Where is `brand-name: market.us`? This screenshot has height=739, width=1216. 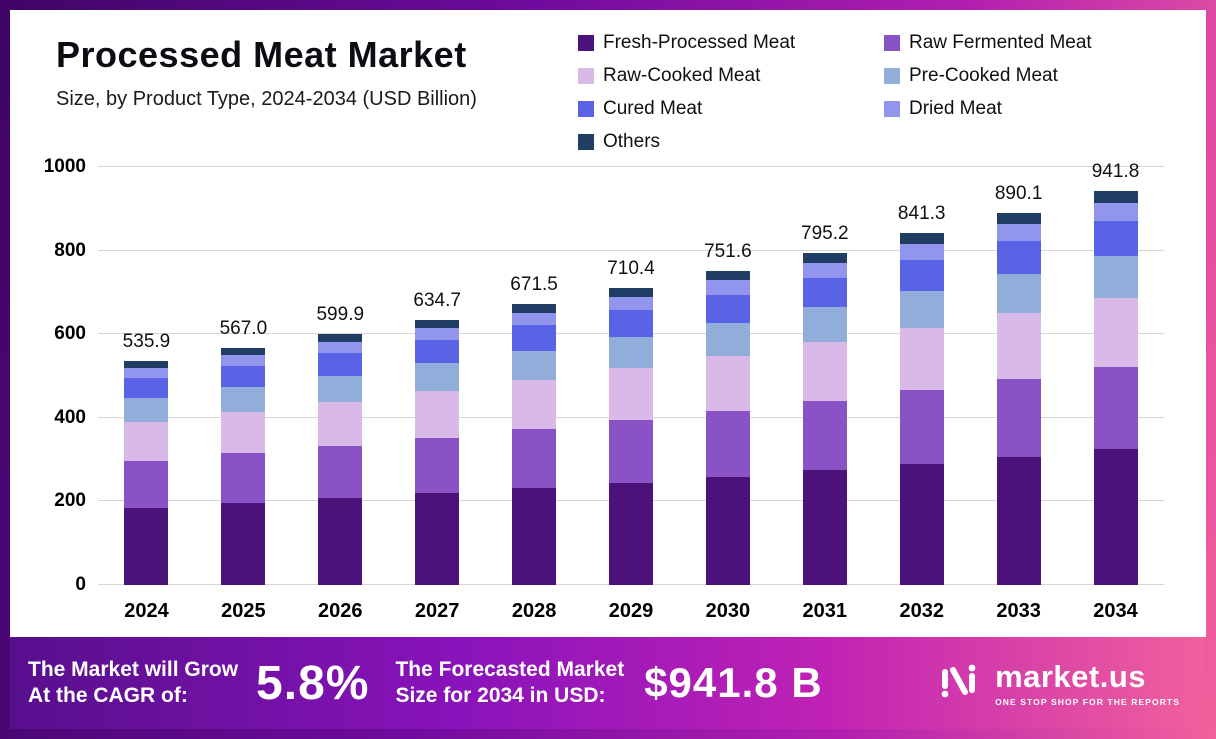 brand-name: market.us is located at coordinates (1071, 676).